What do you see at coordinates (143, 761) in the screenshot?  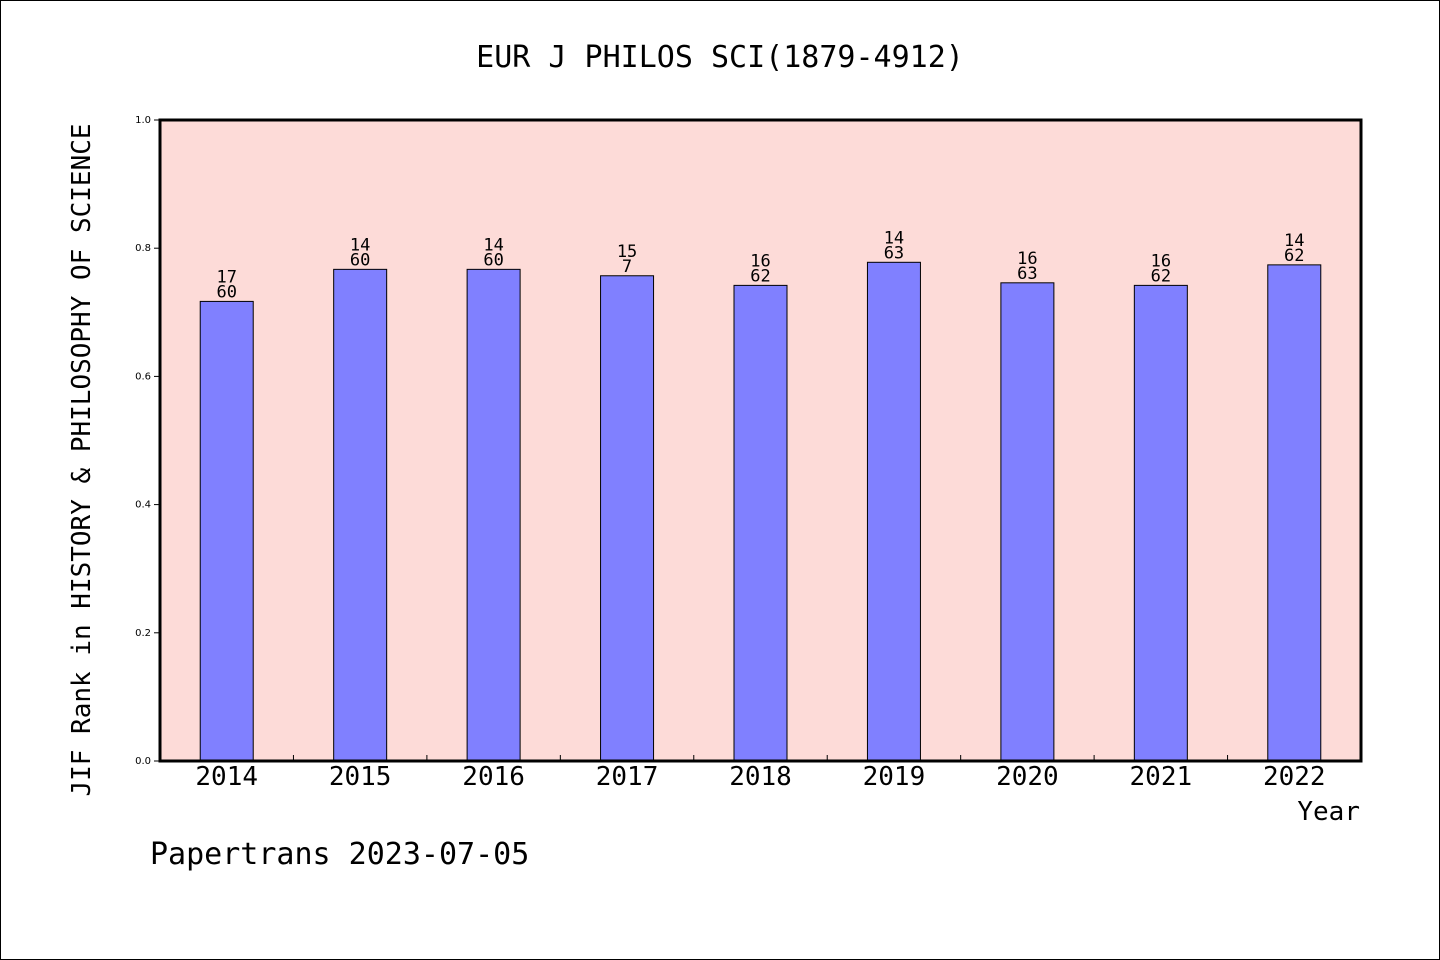 I see `y-tick-label: 0.0` at bounding box center [143, 761].